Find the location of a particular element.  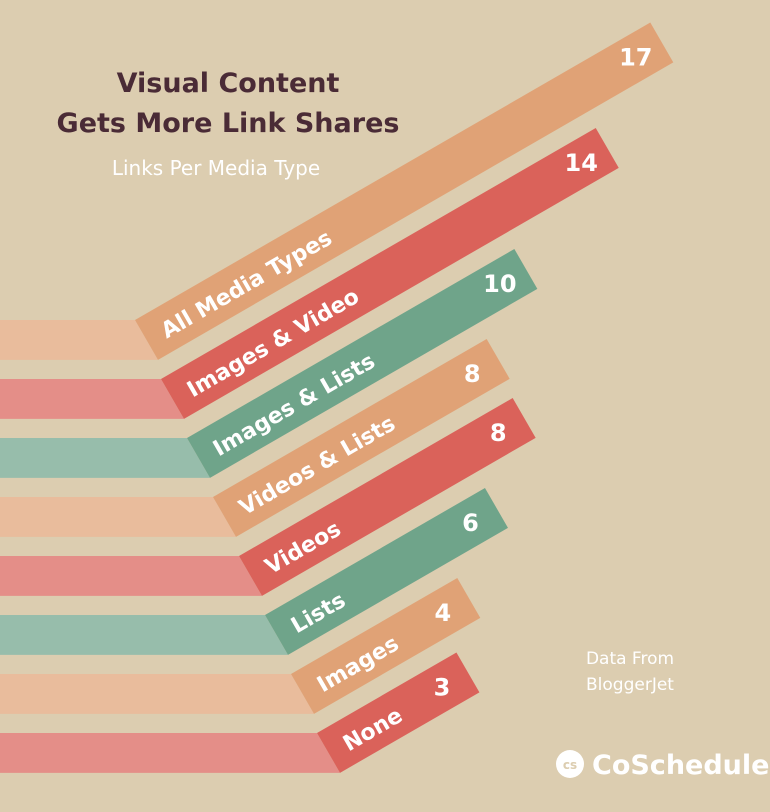

chart-subtitle: Links Per Media Type is located at coordinates (216, 168).